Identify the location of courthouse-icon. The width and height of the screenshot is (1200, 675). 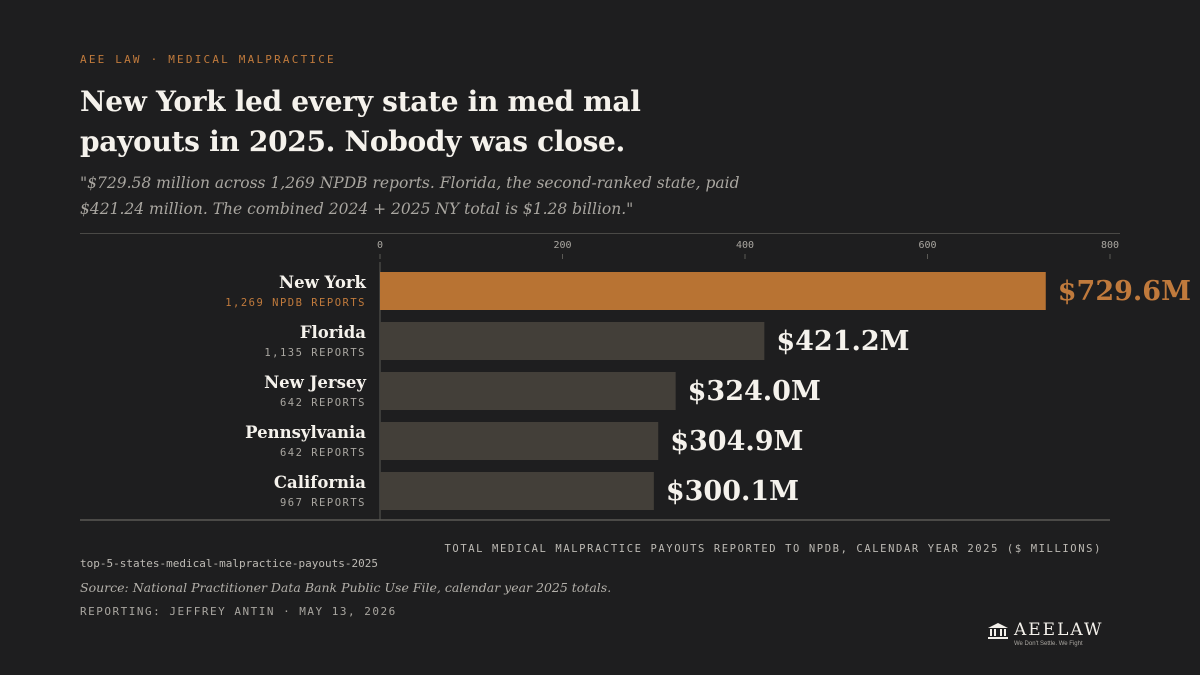
(998, 631).